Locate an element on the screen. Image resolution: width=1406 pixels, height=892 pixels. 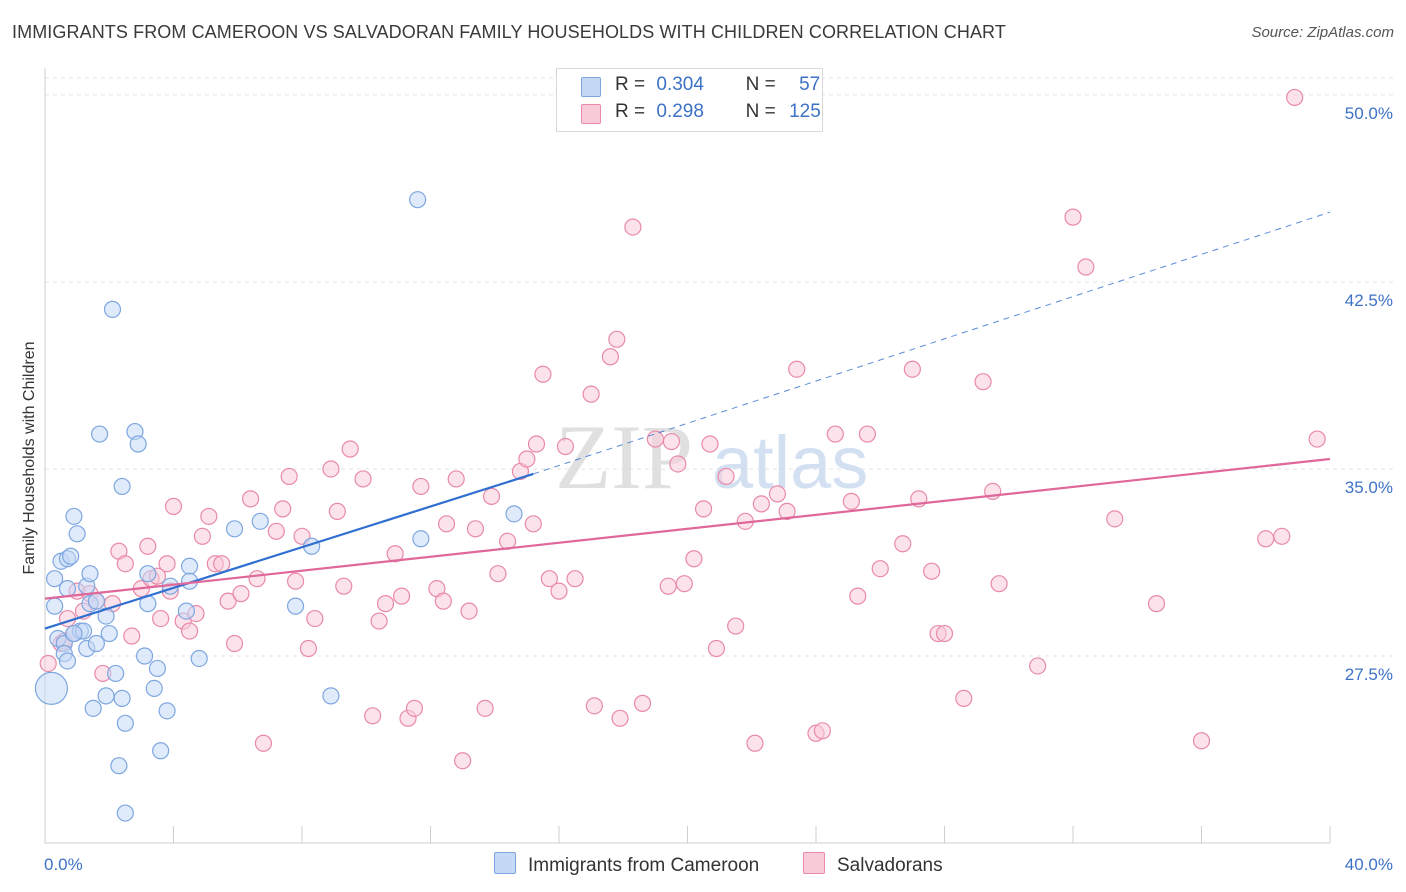
x-tick-label-1: 40.0% is located at coordinates (1369, 864).